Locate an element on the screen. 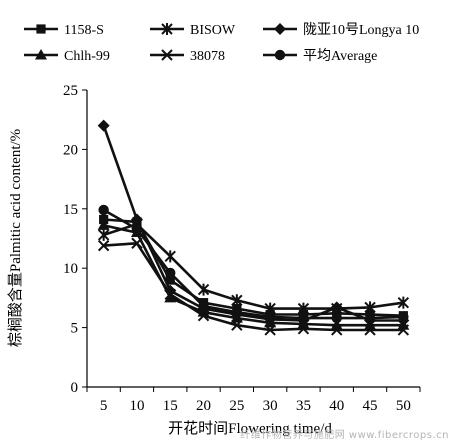 Image resolution: width=453 pixels, height=444 pixels. y-tick-label: 25 is located at coordinates (70, 91).